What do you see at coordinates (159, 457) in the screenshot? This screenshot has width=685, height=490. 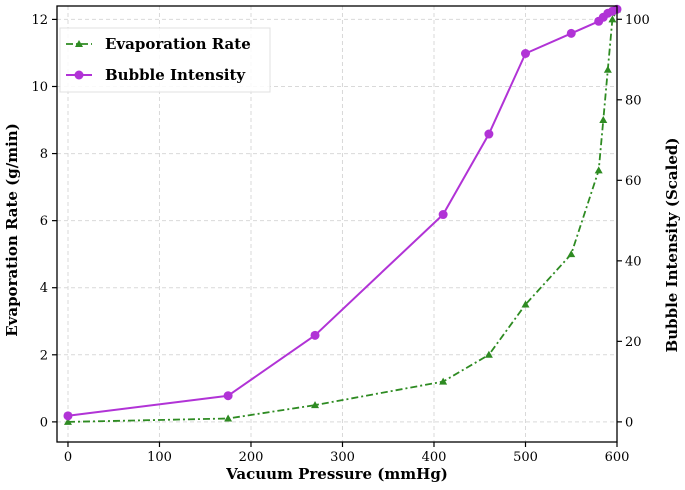 I see `x-tick-label: 100` at bounding box center [159, 457].